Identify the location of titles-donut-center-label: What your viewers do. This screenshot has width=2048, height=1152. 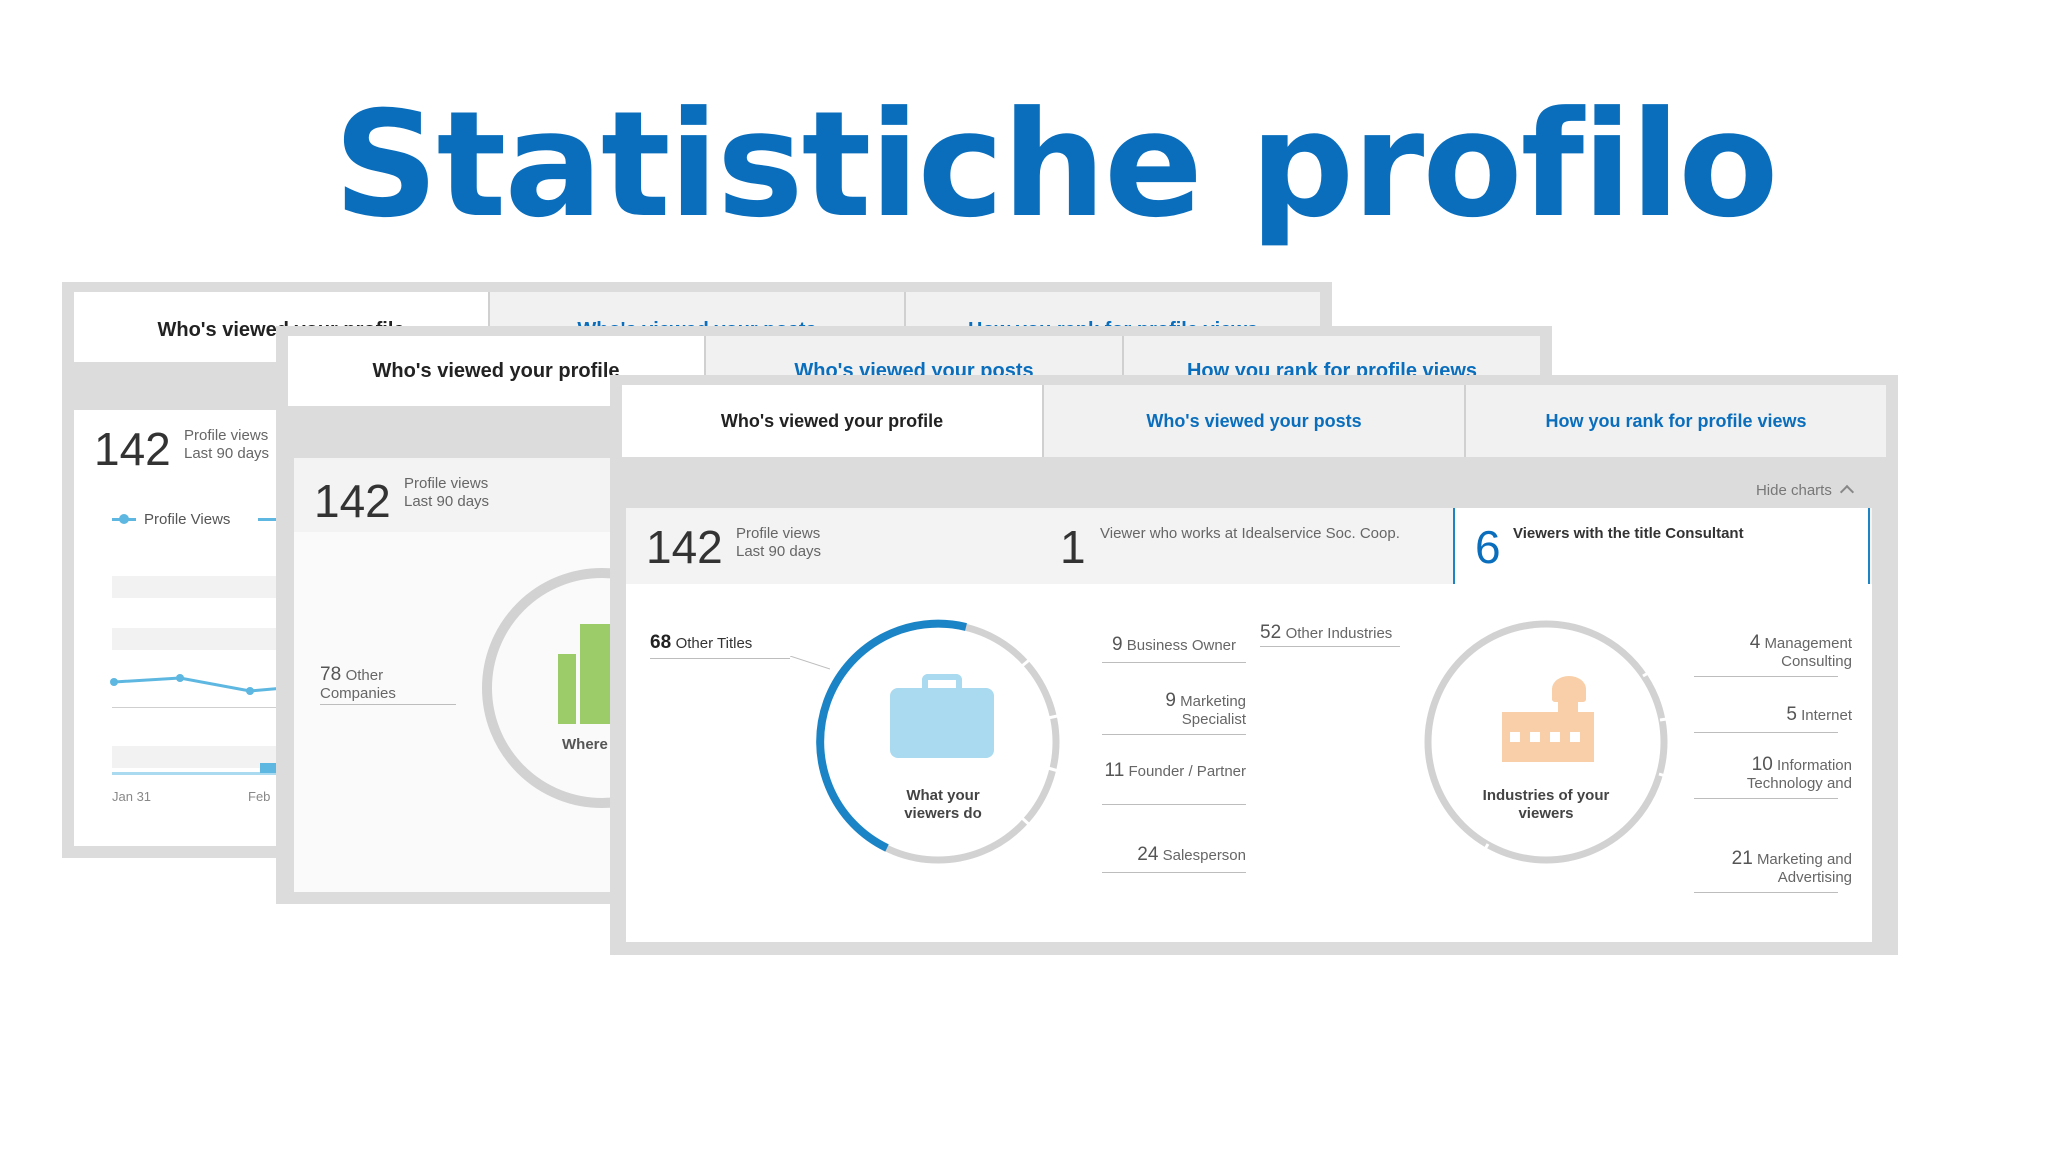
(943, 804).